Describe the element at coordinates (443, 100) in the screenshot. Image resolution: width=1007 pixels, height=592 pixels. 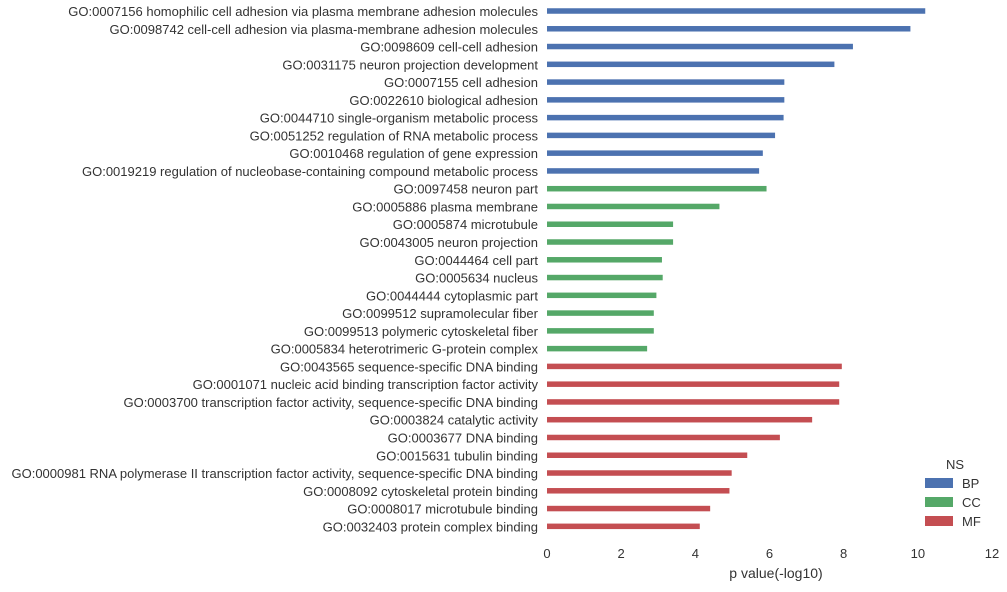
I see `category-label: GO:0022610 biological adhesion` at that location.